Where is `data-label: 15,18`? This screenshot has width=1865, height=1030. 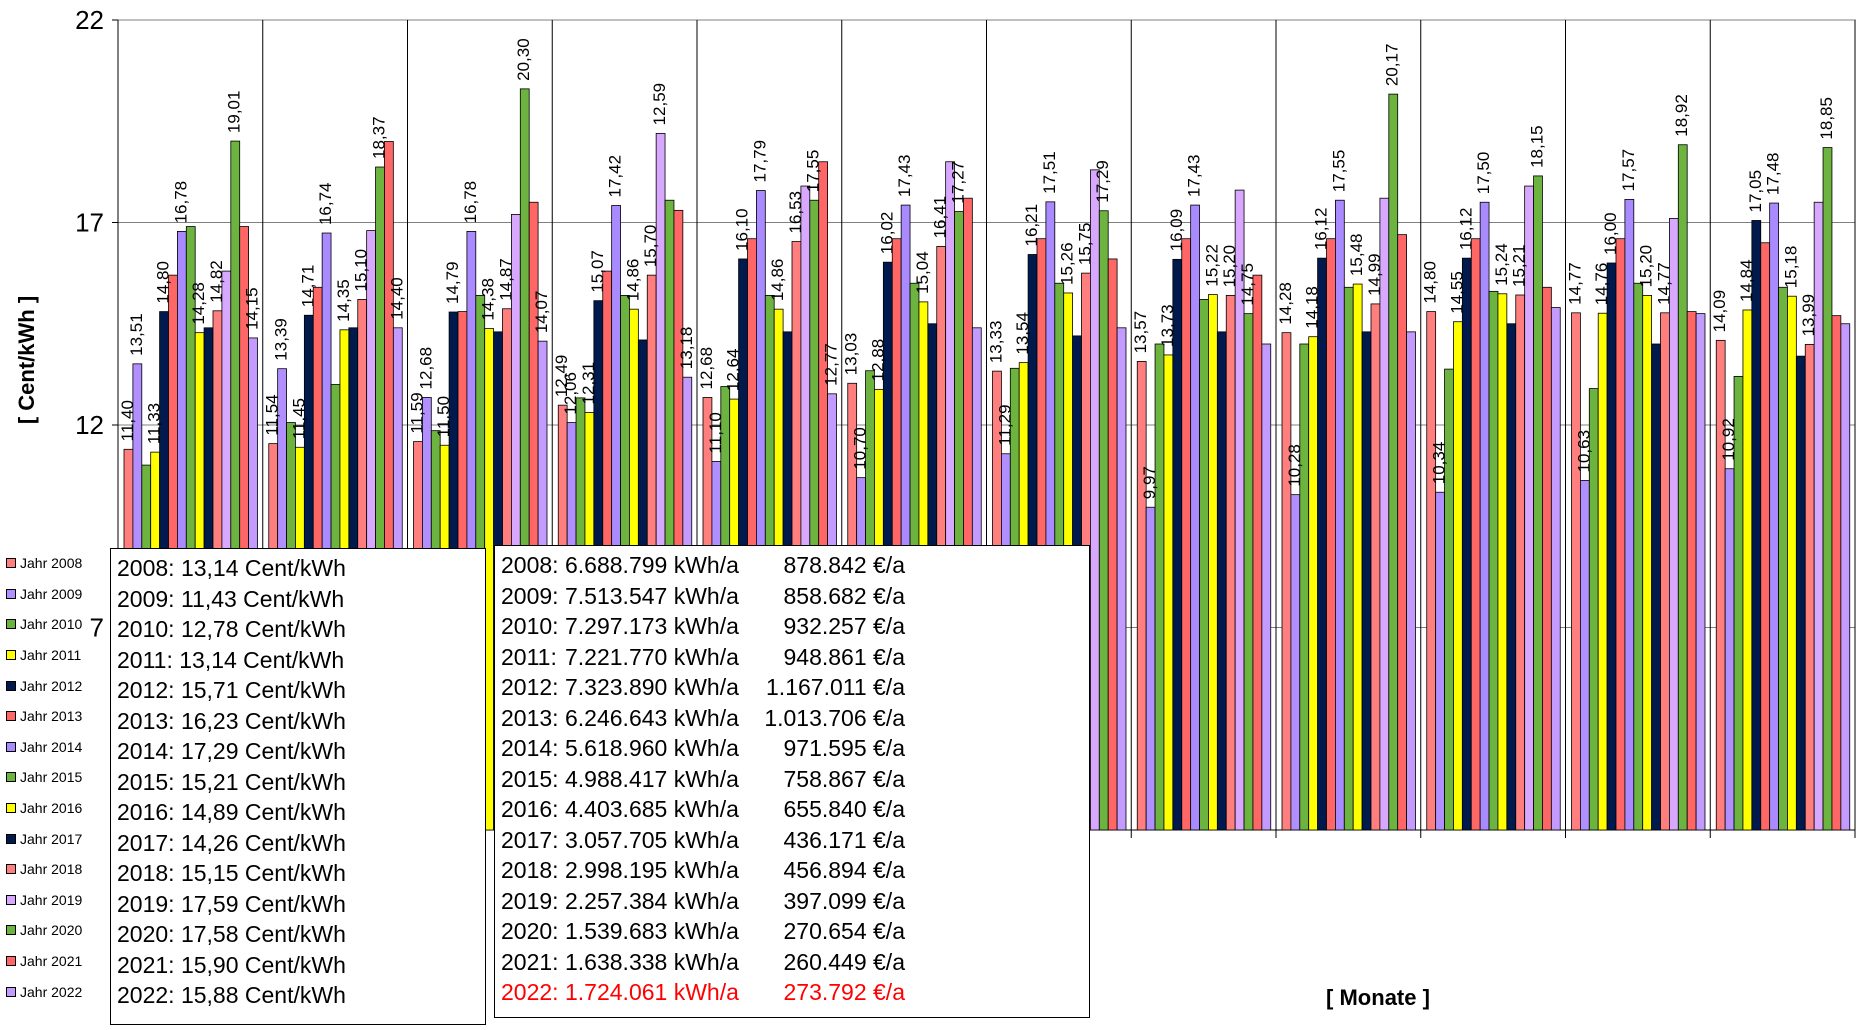 data-label: 15,18 is located at coordinates (1790, 267).